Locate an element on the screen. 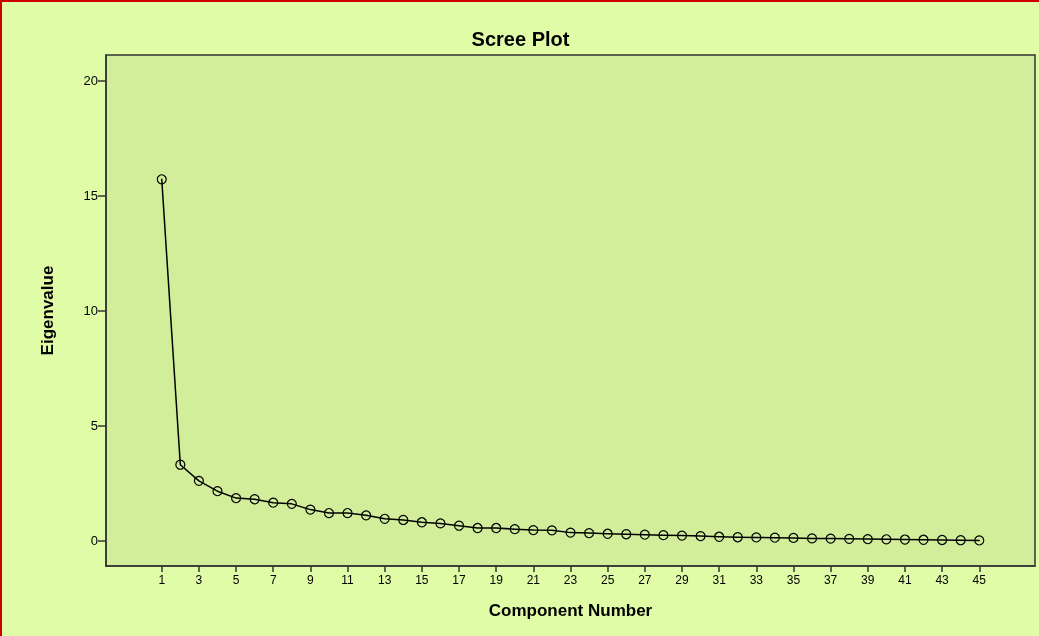  x-tick-label: 7 is located at coordinates (273, 580).